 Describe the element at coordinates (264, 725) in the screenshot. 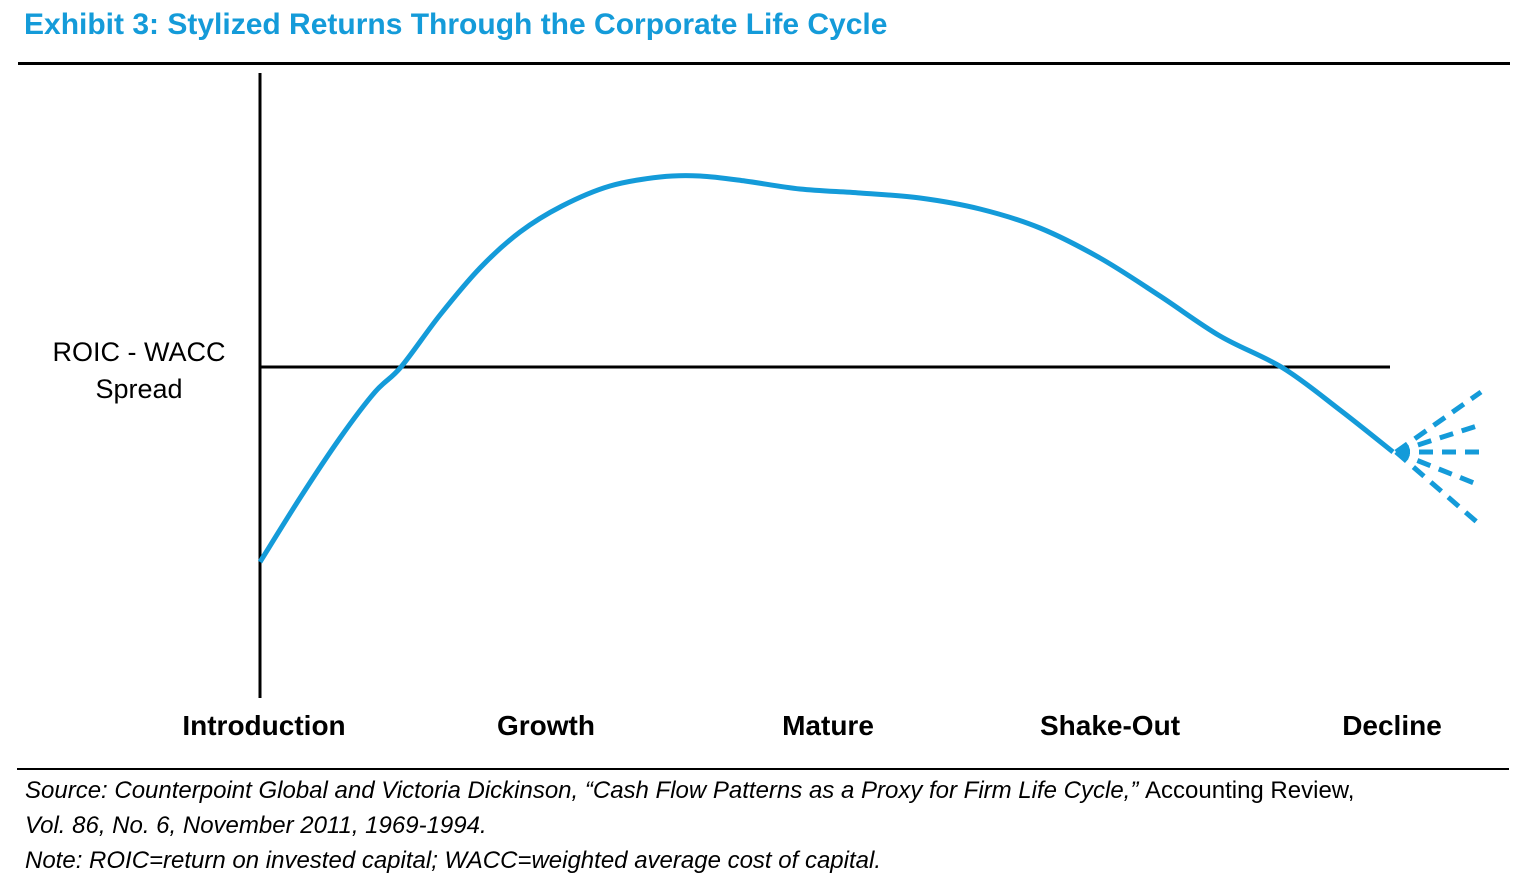

I see `x-label-introduction: Introduction` at that location.